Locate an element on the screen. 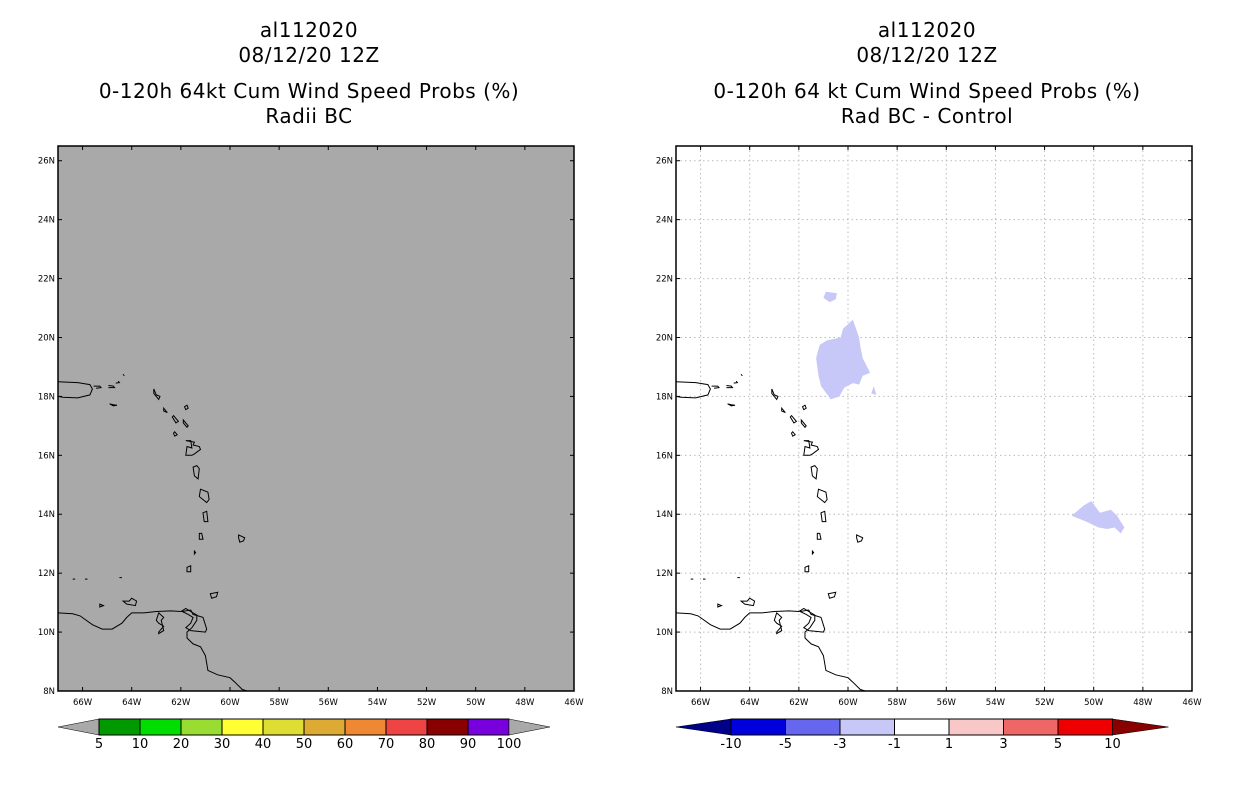  left-title-storm-id: al112020 is located at coordinates (309, 30).